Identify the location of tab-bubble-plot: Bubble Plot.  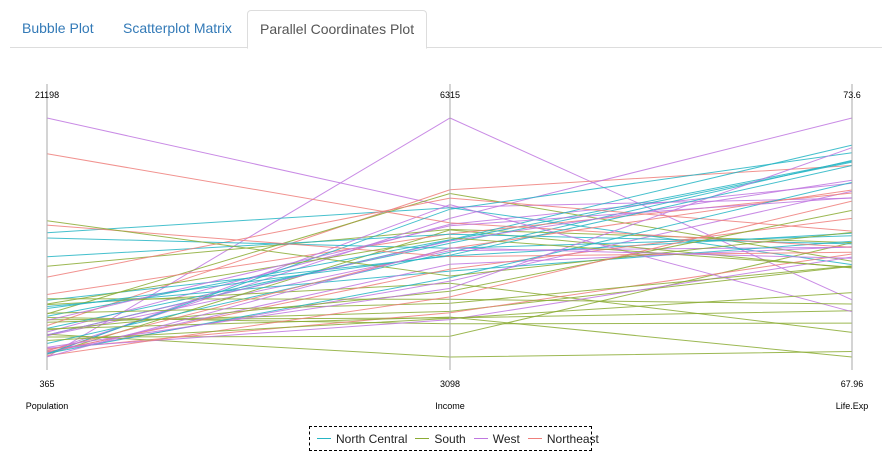
(58, 28).